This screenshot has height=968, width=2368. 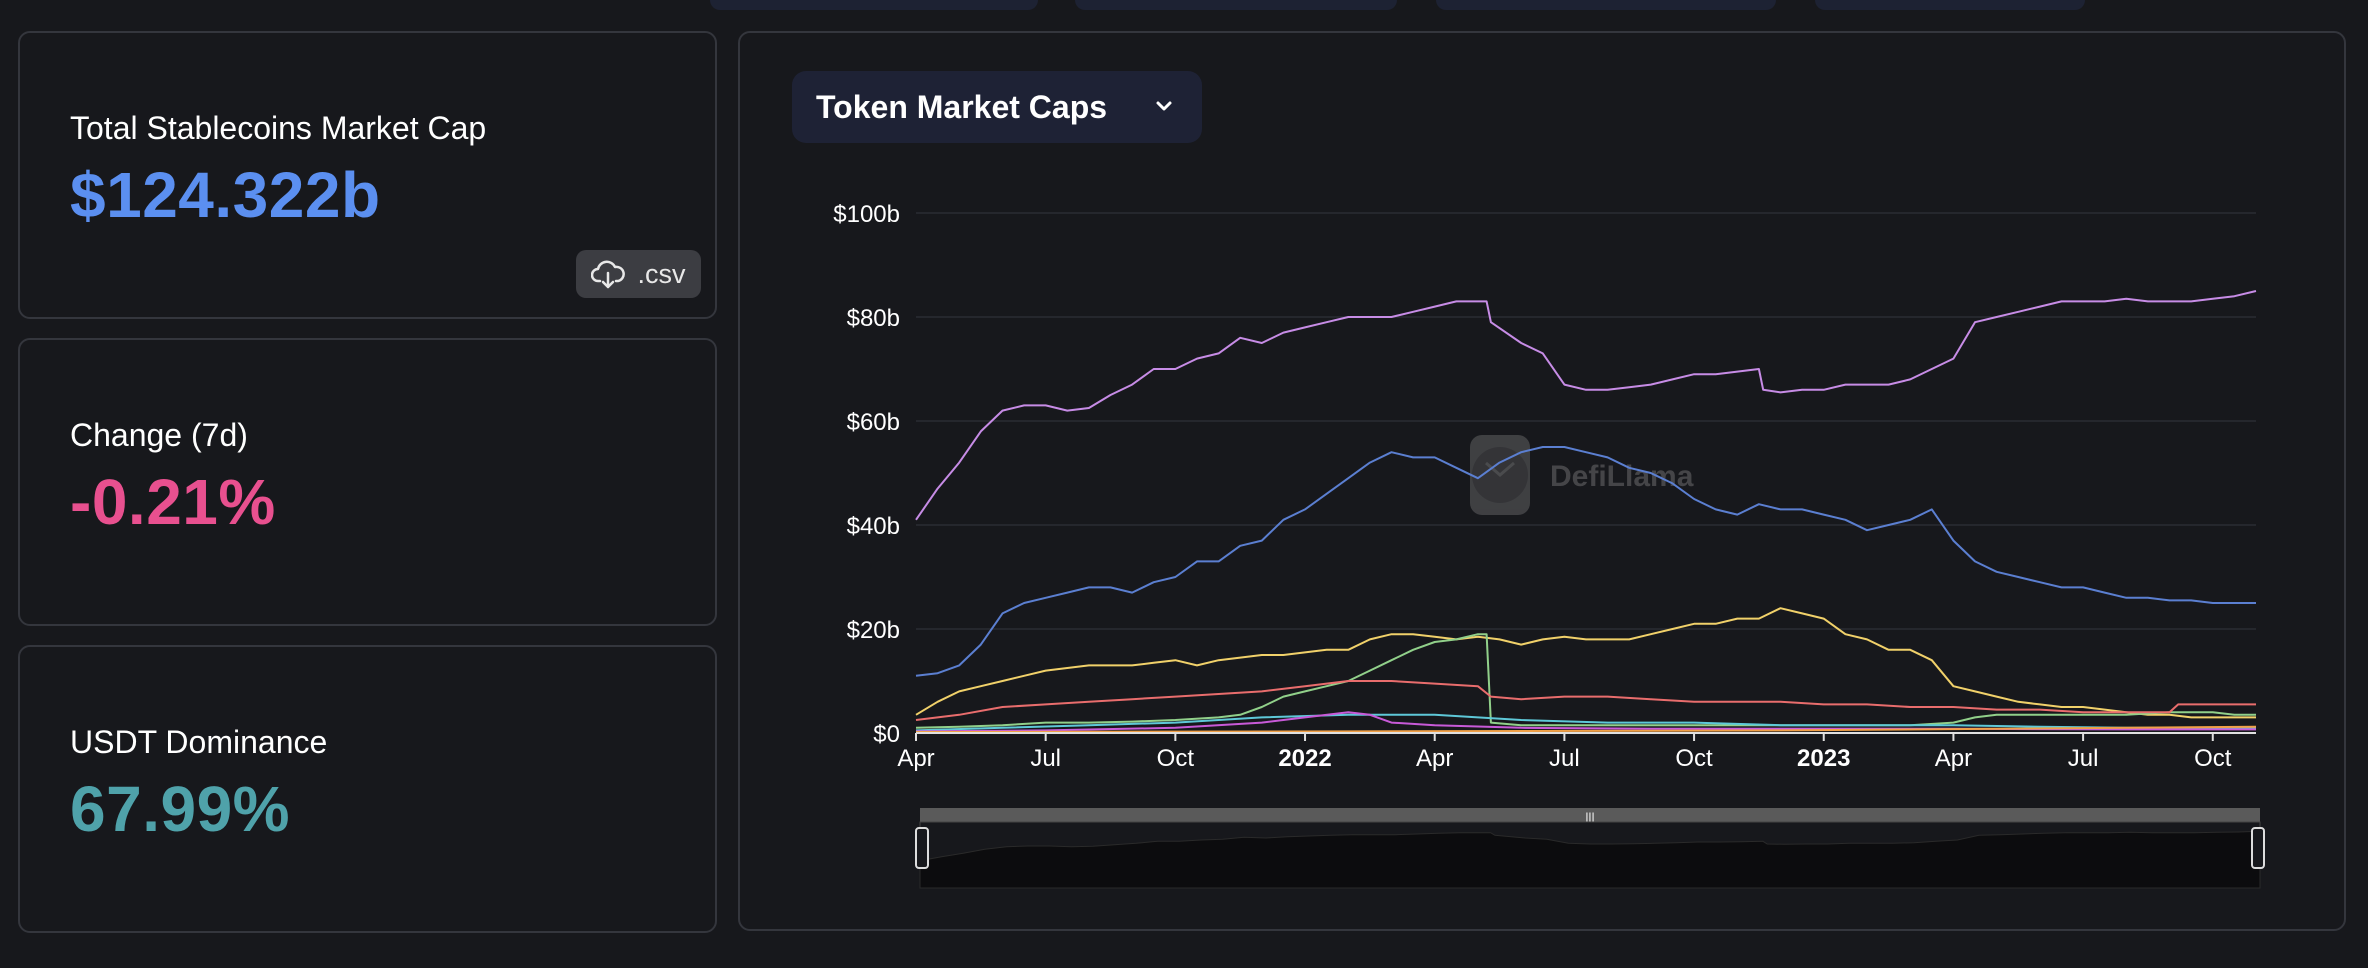 I want to click on range-slider-track, so click(x=1590, y=815).